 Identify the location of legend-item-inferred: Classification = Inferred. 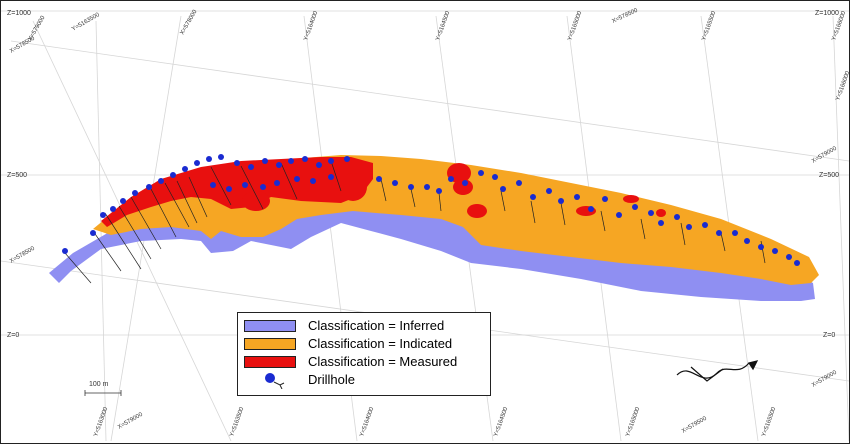
(364, 326).